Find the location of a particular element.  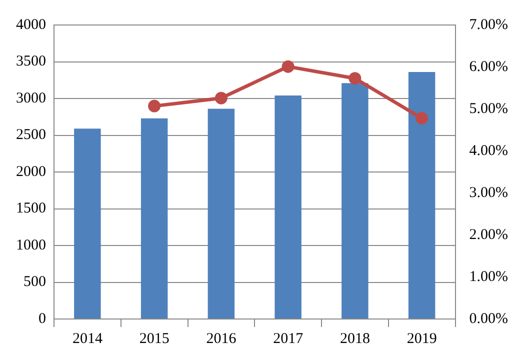

y-tick-label: 3500 is located at coordinates (31, 62).